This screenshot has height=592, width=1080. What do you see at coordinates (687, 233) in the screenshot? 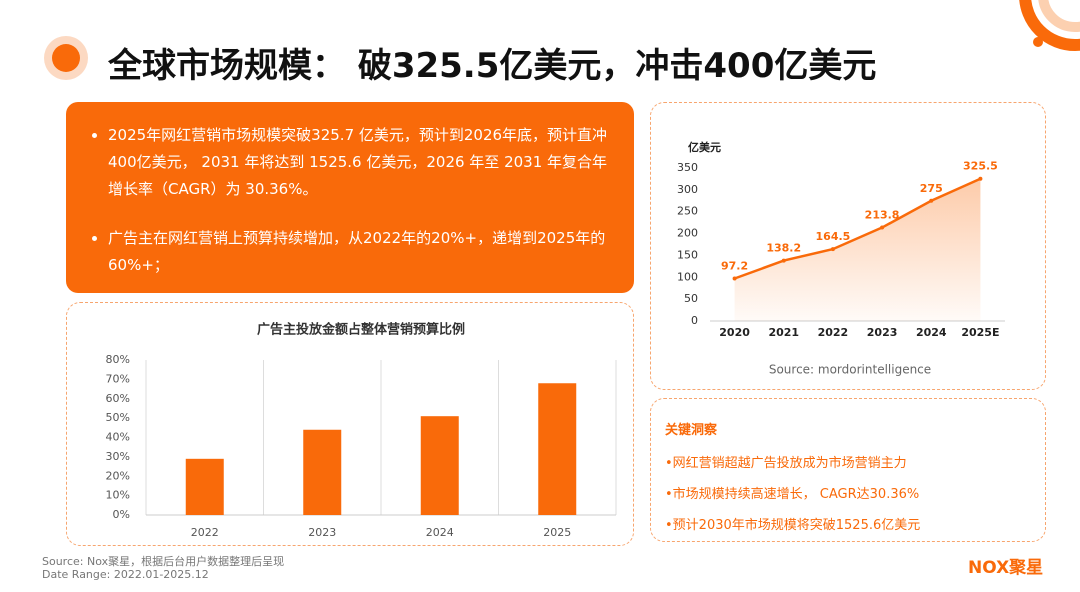
I see `y-tick-label: 200` at bounding box center [687, 233].